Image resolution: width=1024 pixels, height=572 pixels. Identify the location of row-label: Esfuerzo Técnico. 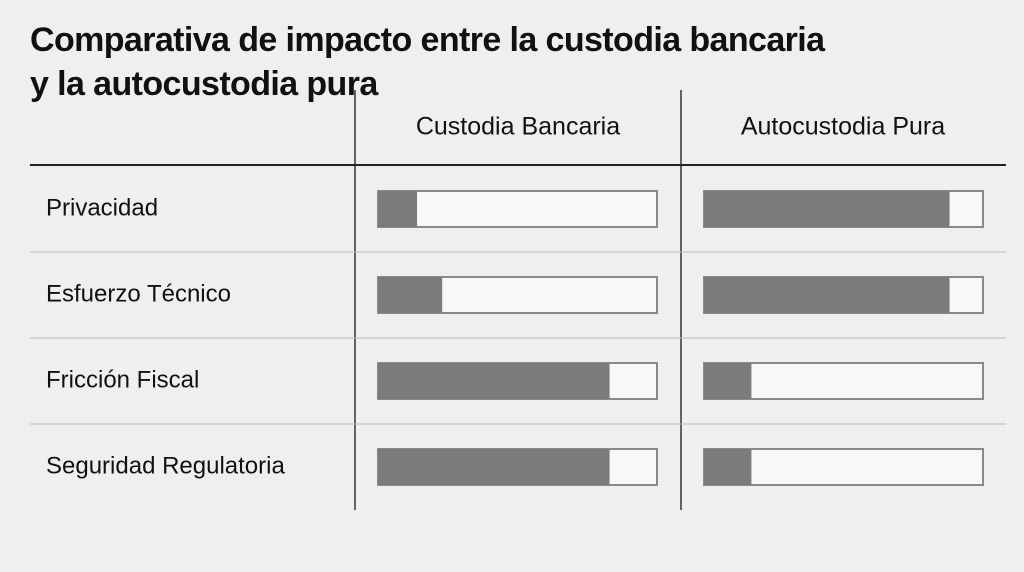
(138, 293).